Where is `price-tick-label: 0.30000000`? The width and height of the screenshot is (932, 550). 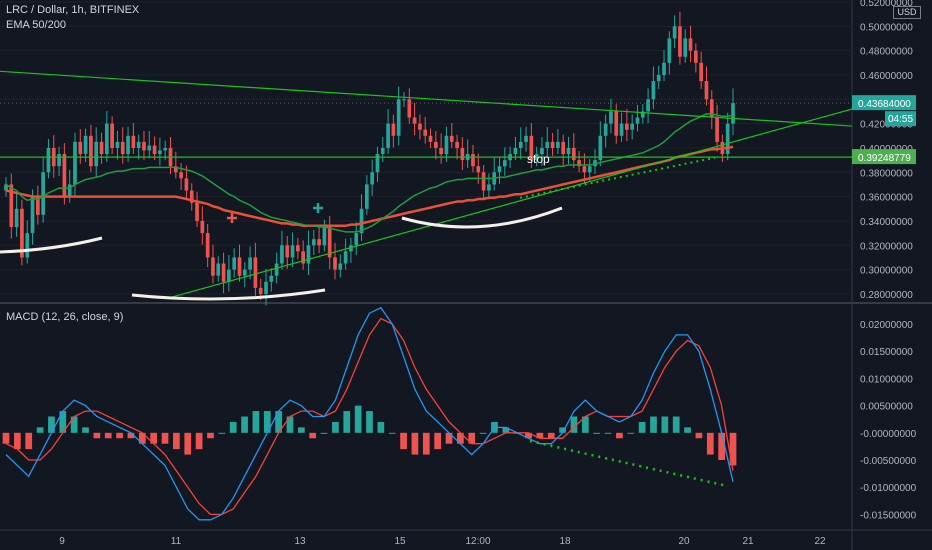
price-tick-label: 0.30000000 is located at coordinates (886, 271).